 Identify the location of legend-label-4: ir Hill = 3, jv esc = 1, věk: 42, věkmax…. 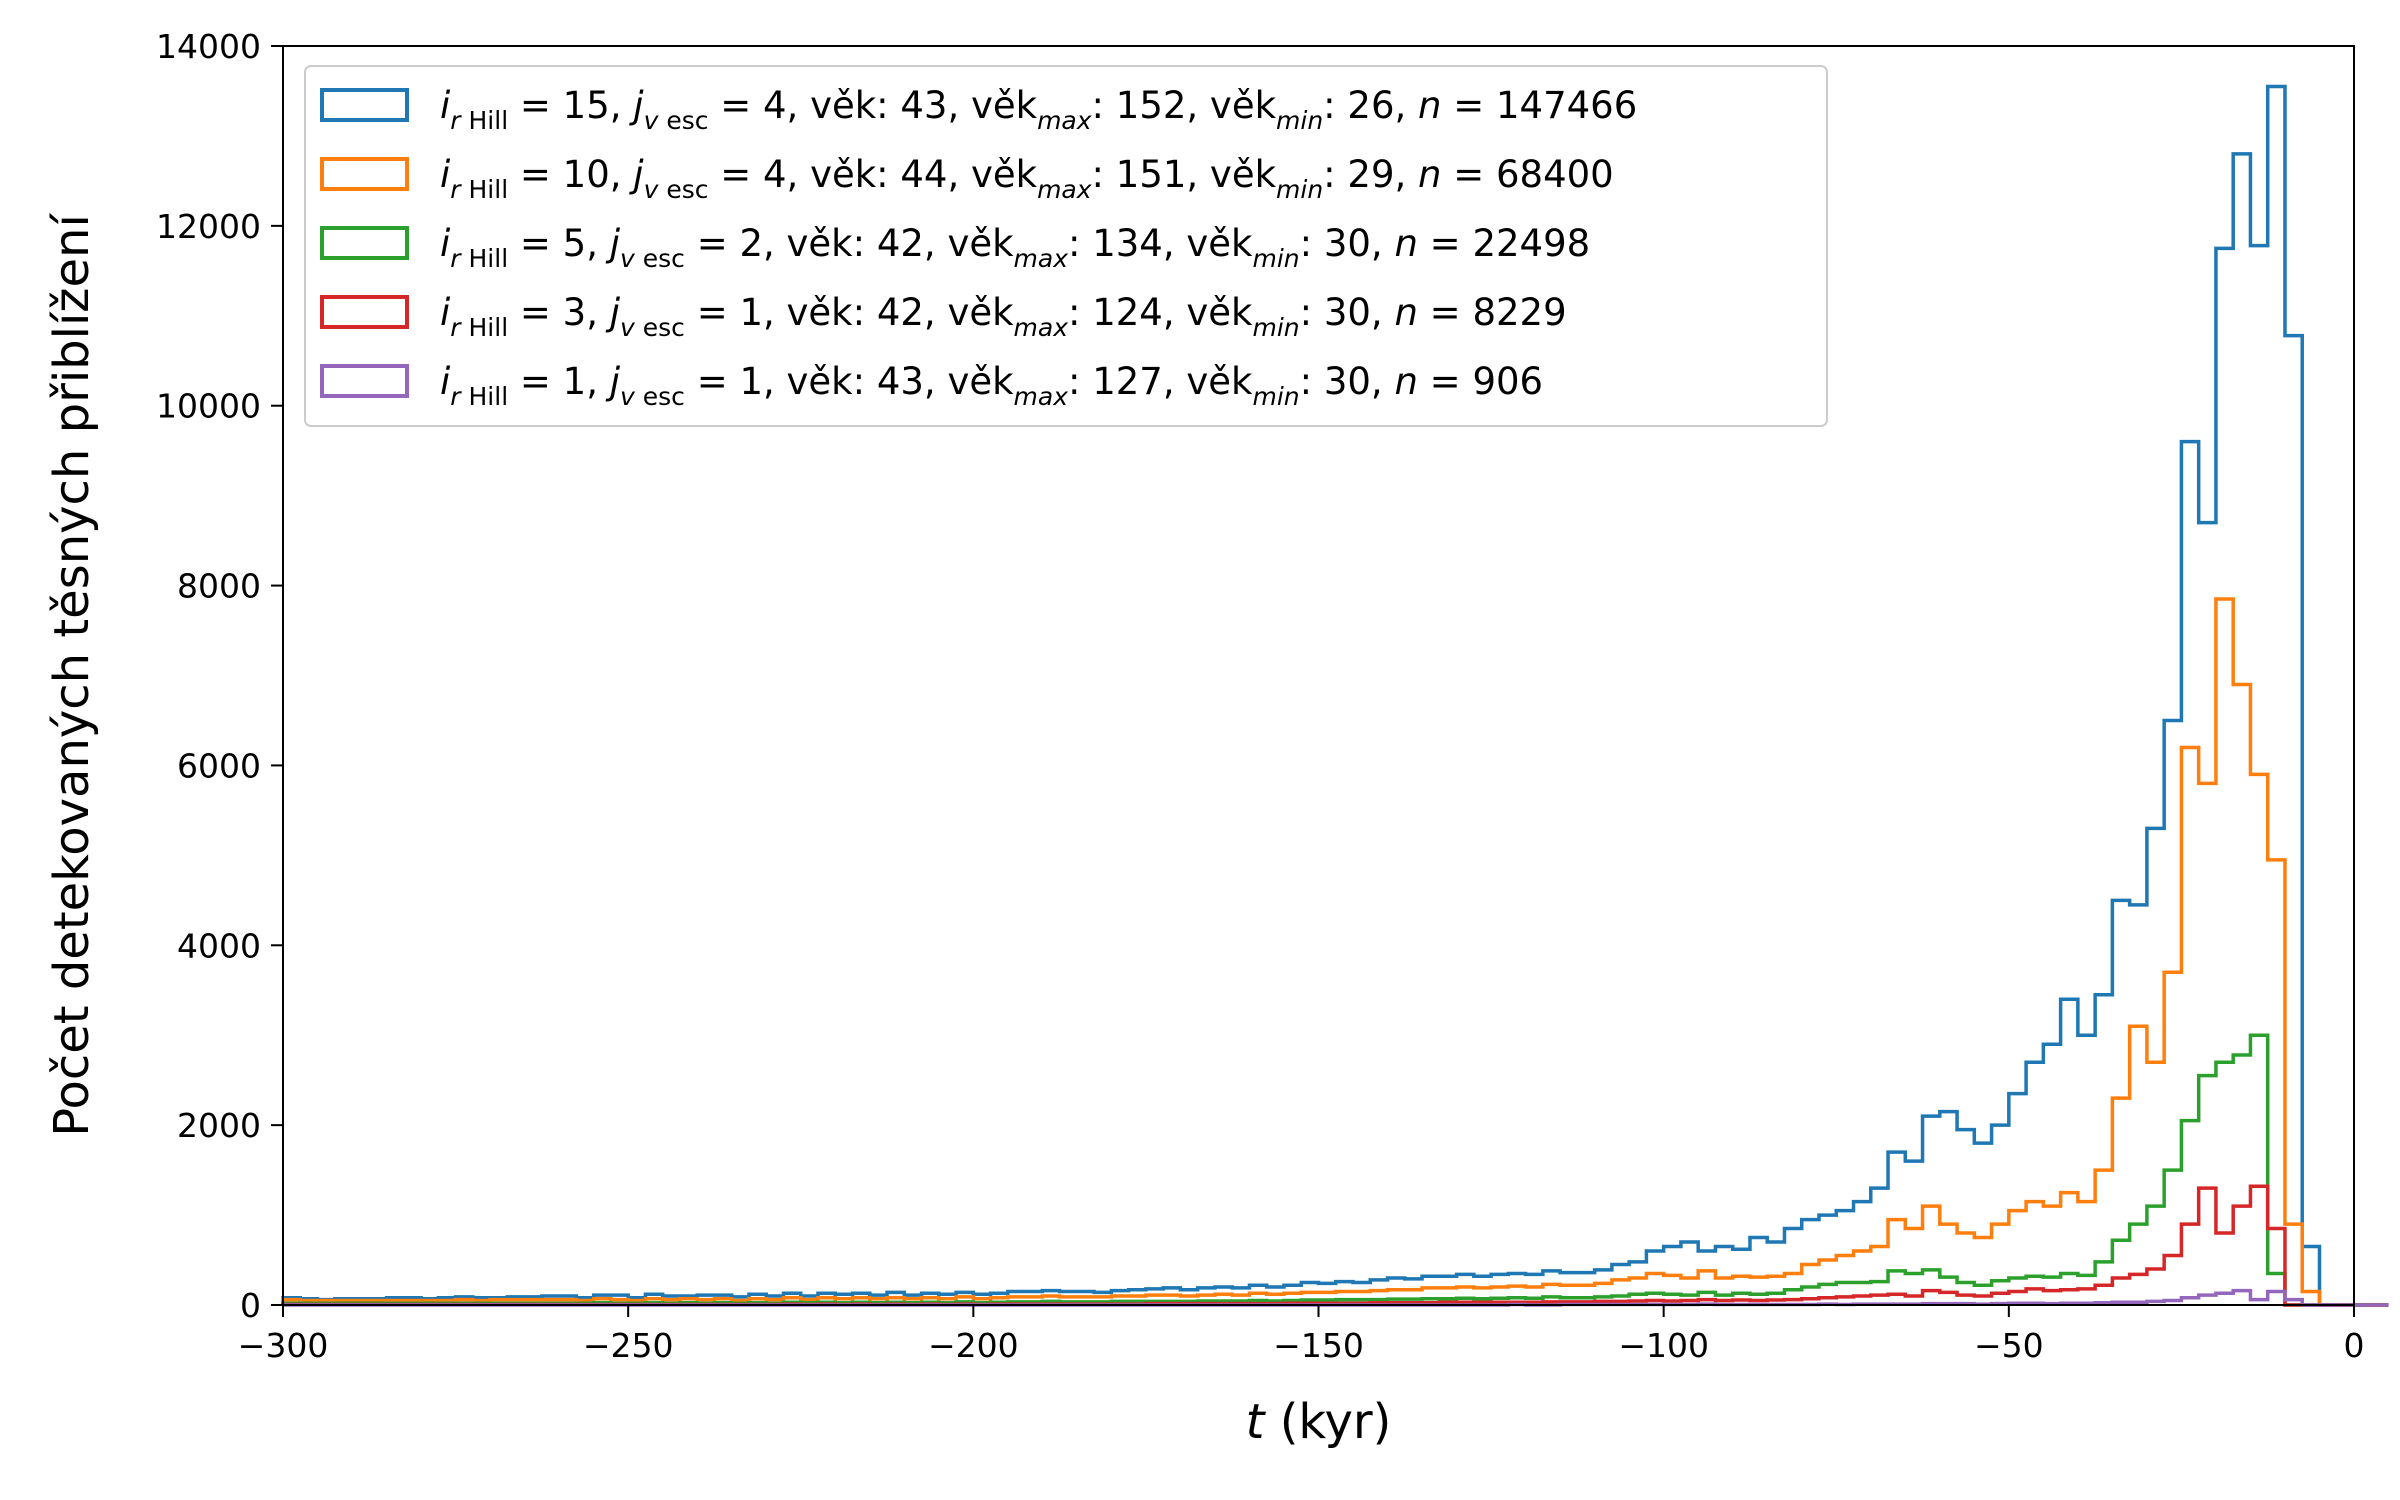
(1003, 316).